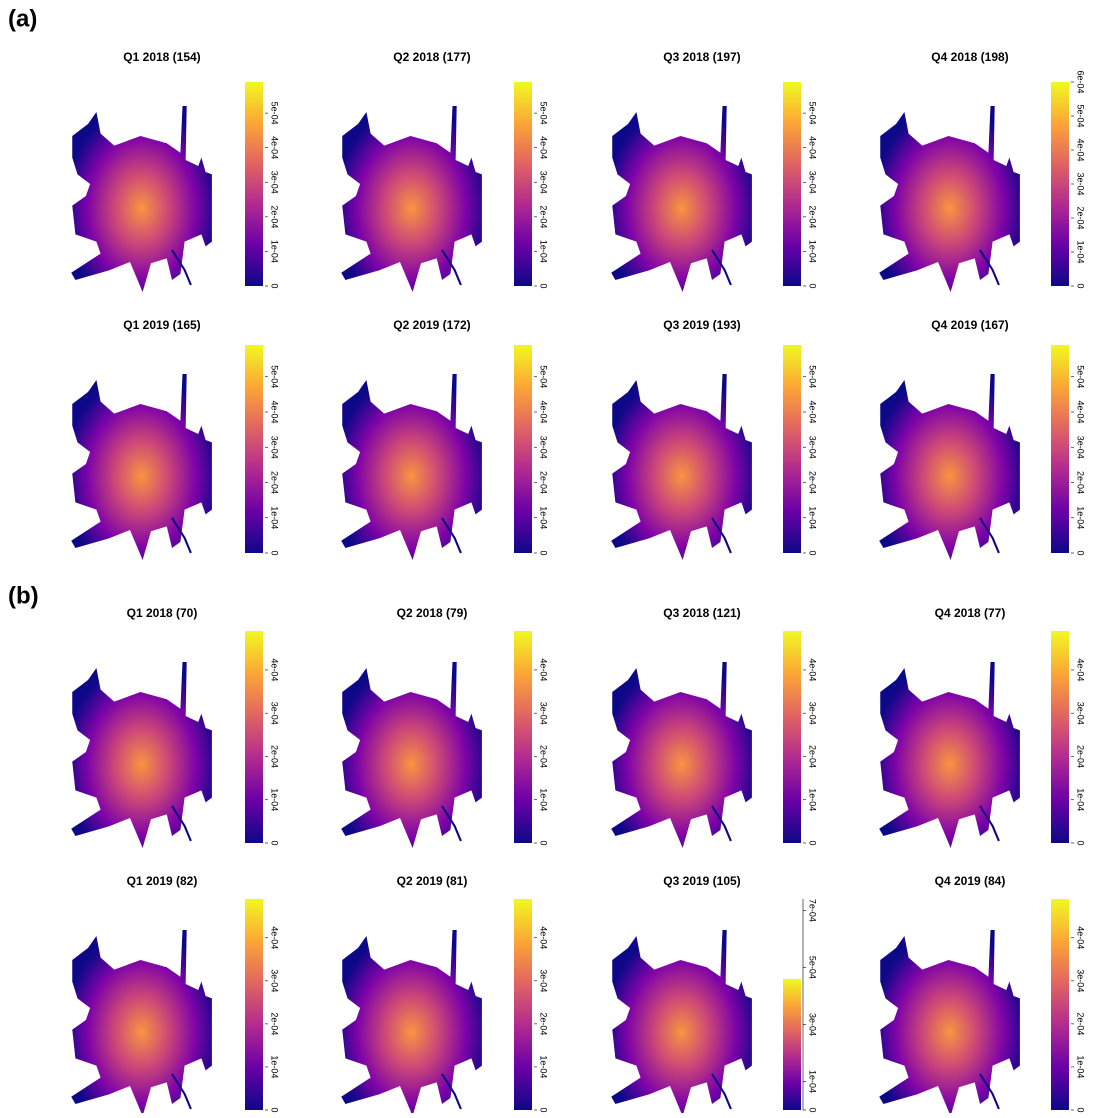 The width and height of the screenshot is (1097, 1118). I want to click on panel-title: Q3 2018 (197), so click(701, 57).